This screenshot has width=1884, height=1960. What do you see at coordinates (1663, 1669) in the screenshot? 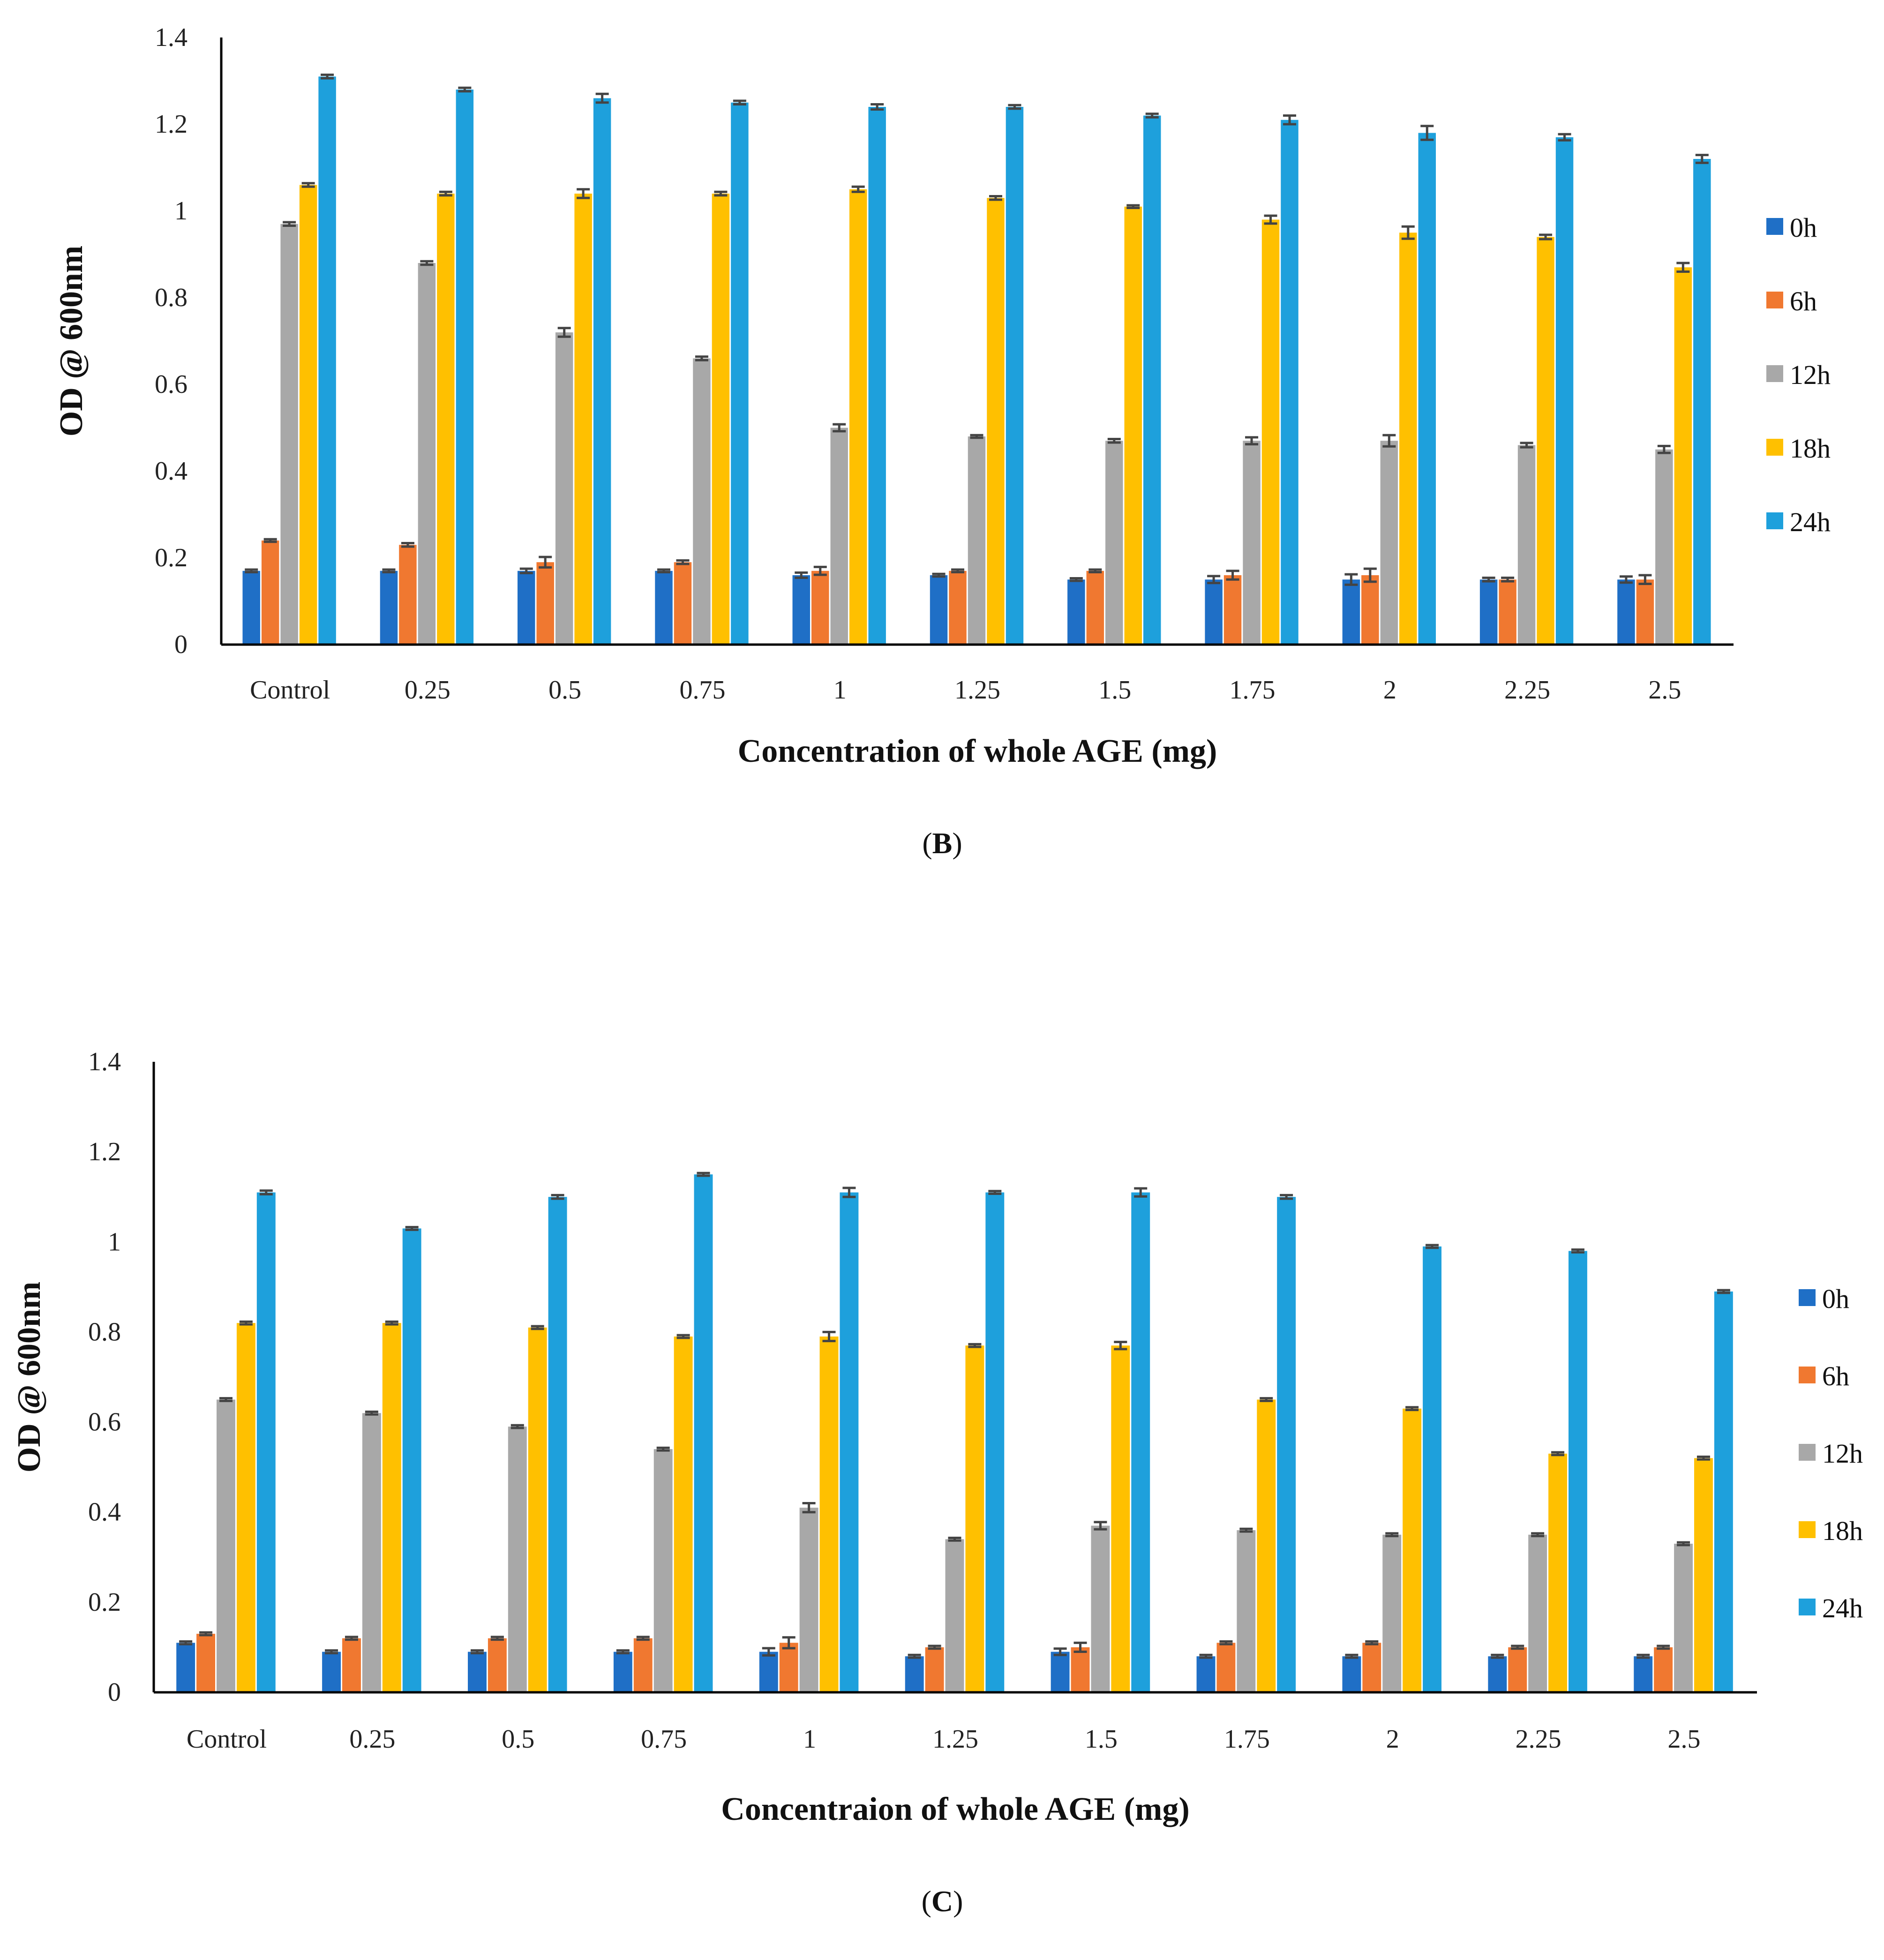
I see `bar-6h-2.5` at bounding box center [1663, 1669].